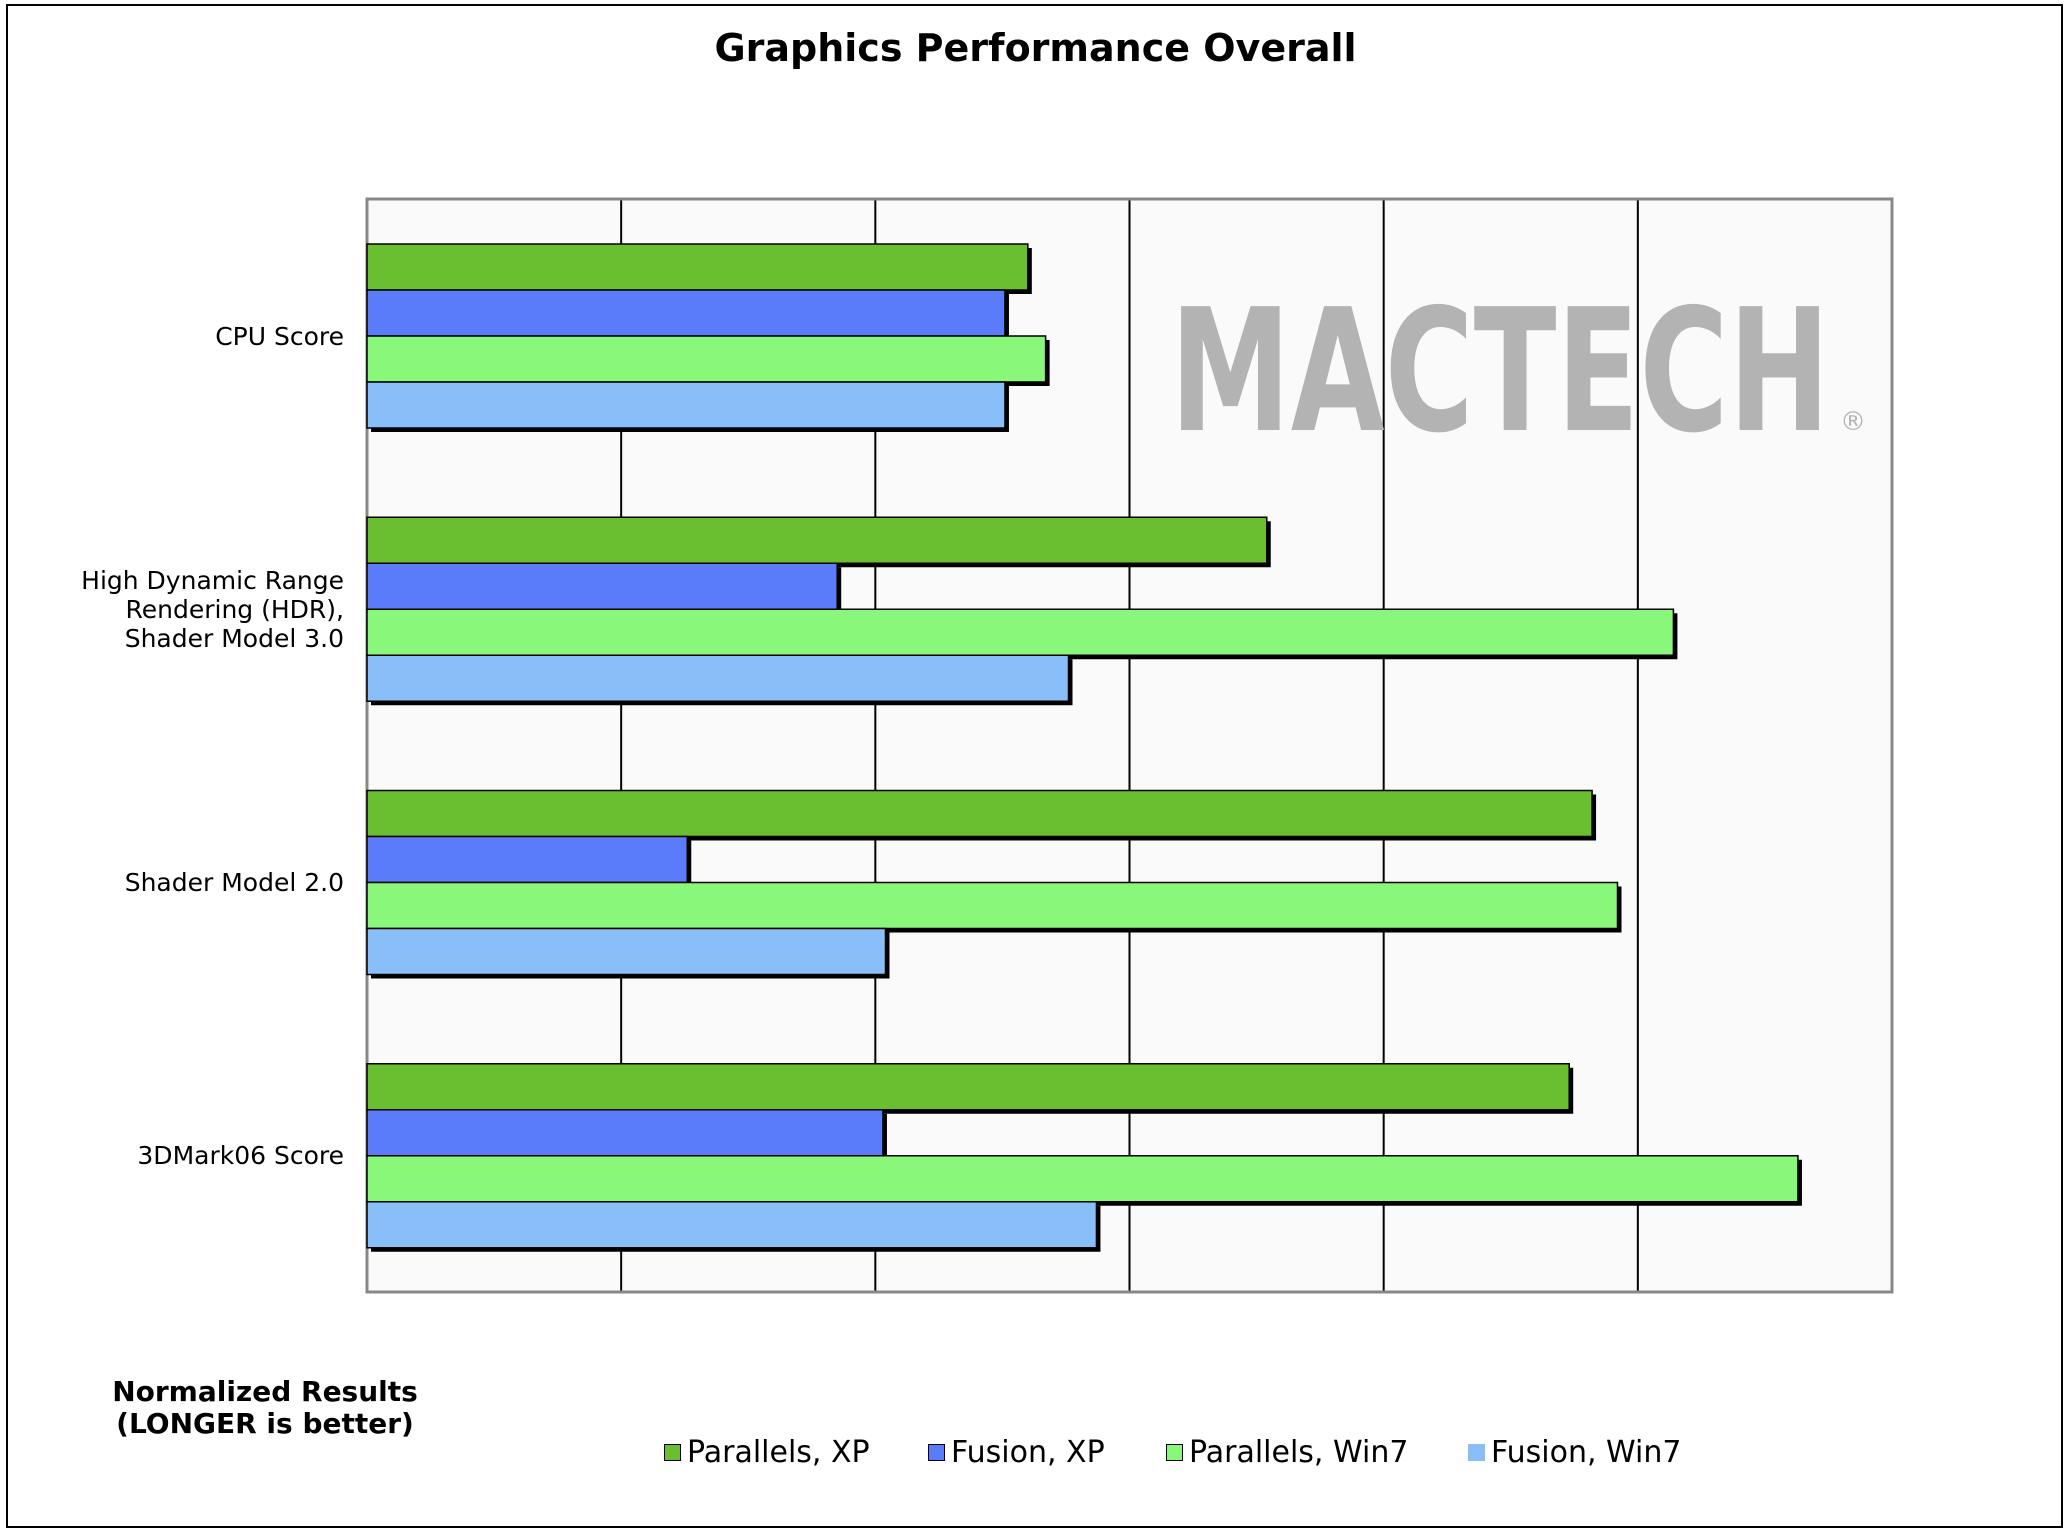 The image size is (2071, 1534). I want to click on category-label: Shader Model 2.0, so click(234, 882).